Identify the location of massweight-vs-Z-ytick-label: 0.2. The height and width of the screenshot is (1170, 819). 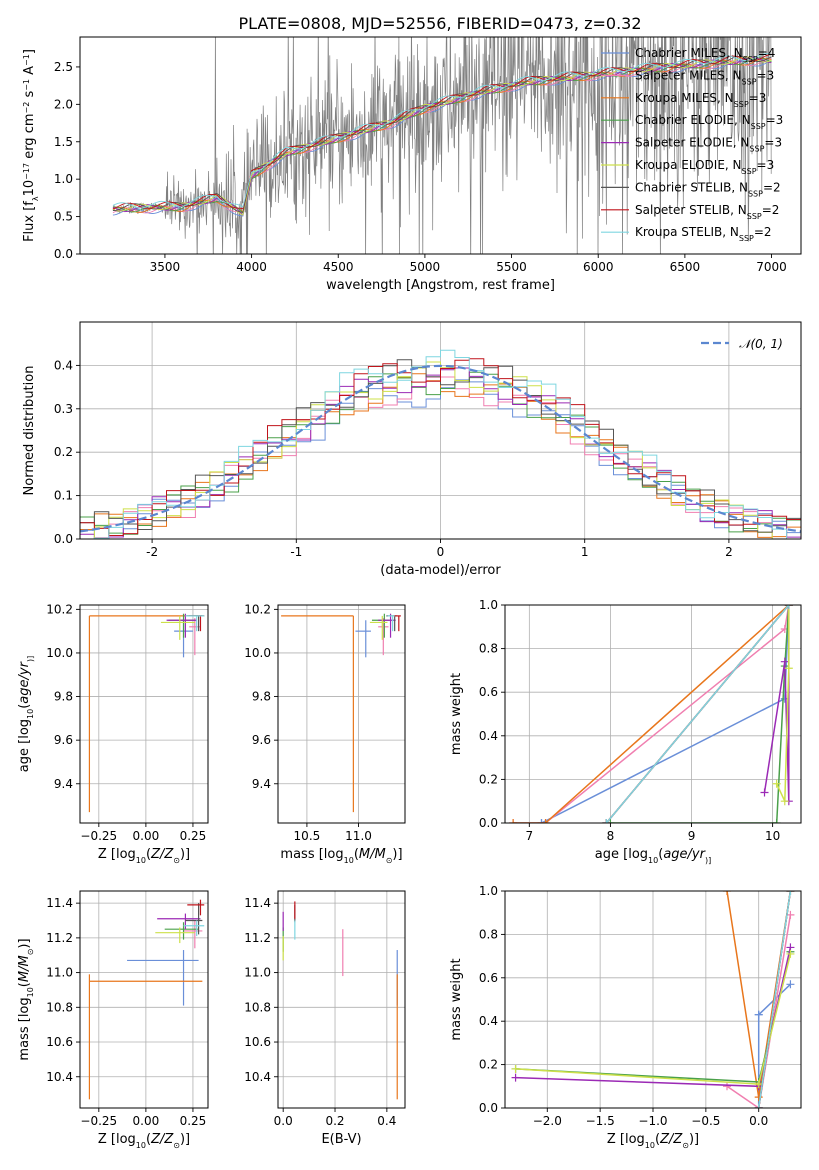
(488, 1065).